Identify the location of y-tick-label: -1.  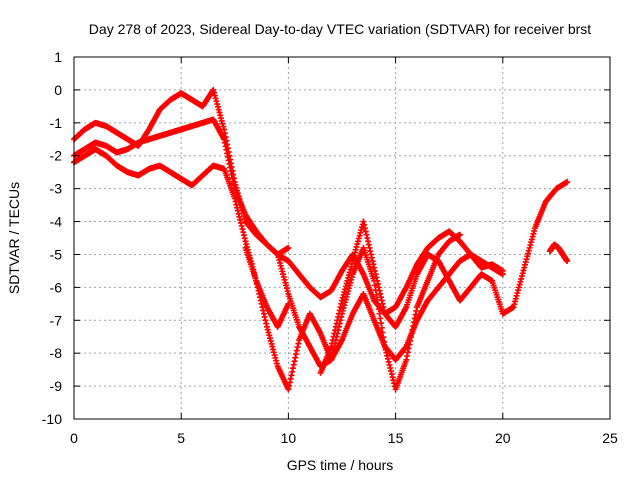
(56, 123).